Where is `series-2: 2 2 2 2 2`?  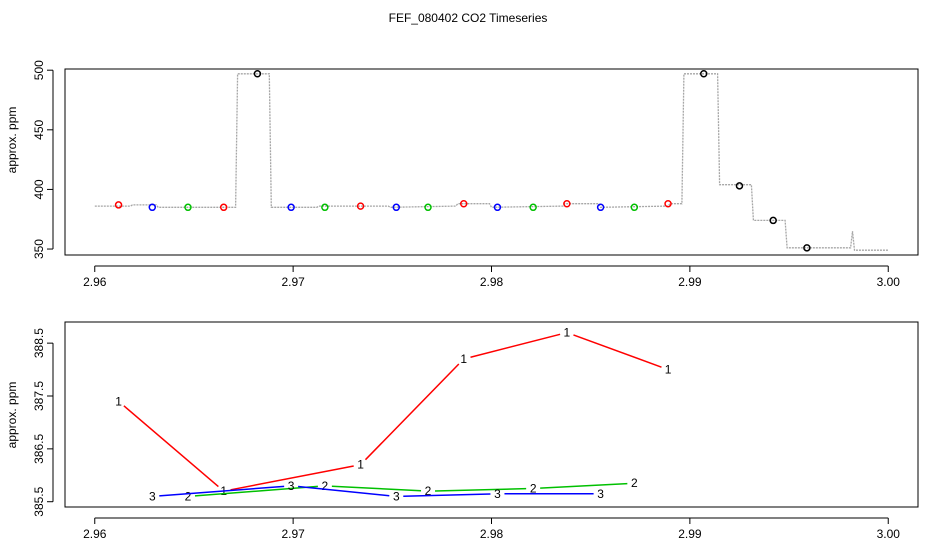
series-2: 2 2 2 2 2 is located at coordinates (411, 489).